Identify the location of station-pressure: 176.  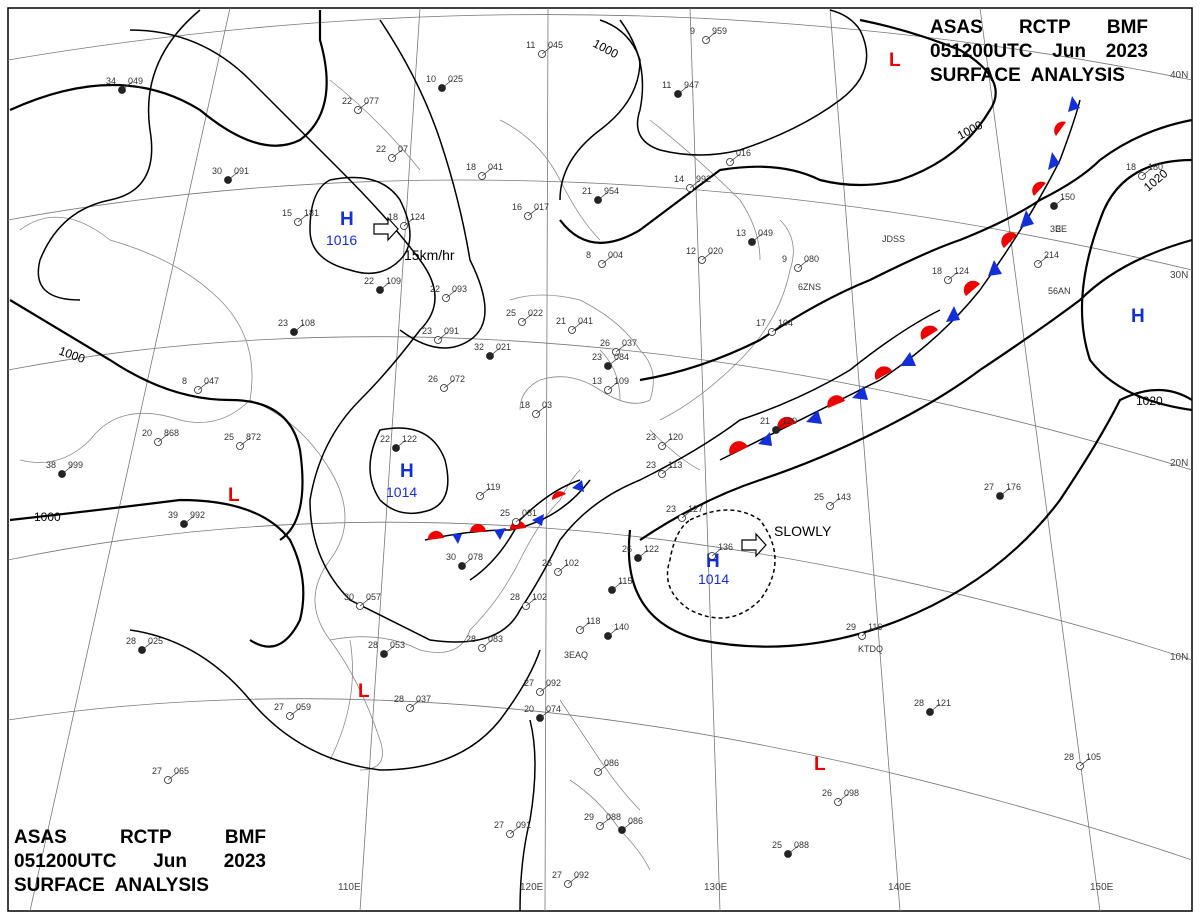
(1013, 487).